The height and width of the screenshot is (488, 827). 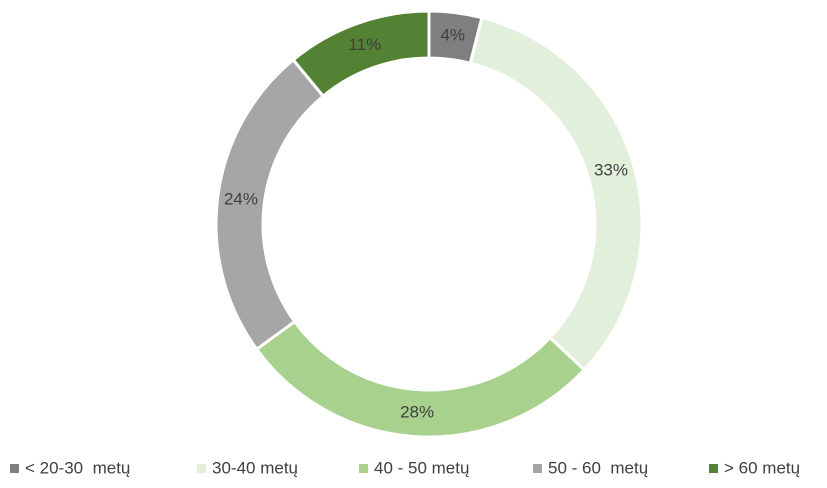 I want to click on data-label: 28%, so click(x=417, y=412).